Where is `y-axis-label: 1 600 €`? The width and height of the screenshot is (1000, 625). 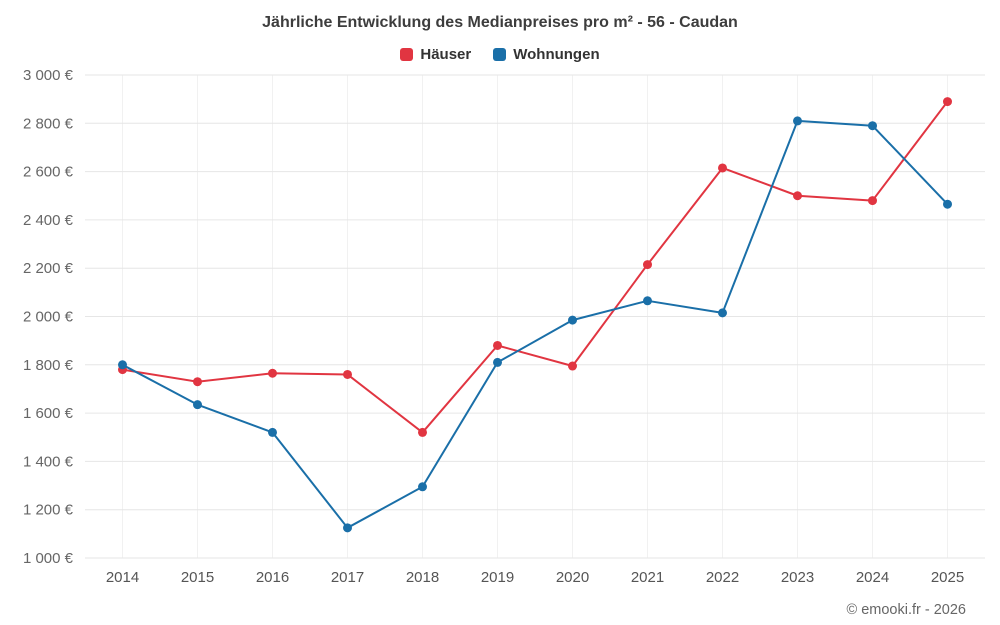
y-axis-label: 1 600 € is located at coordinates (48, 413).